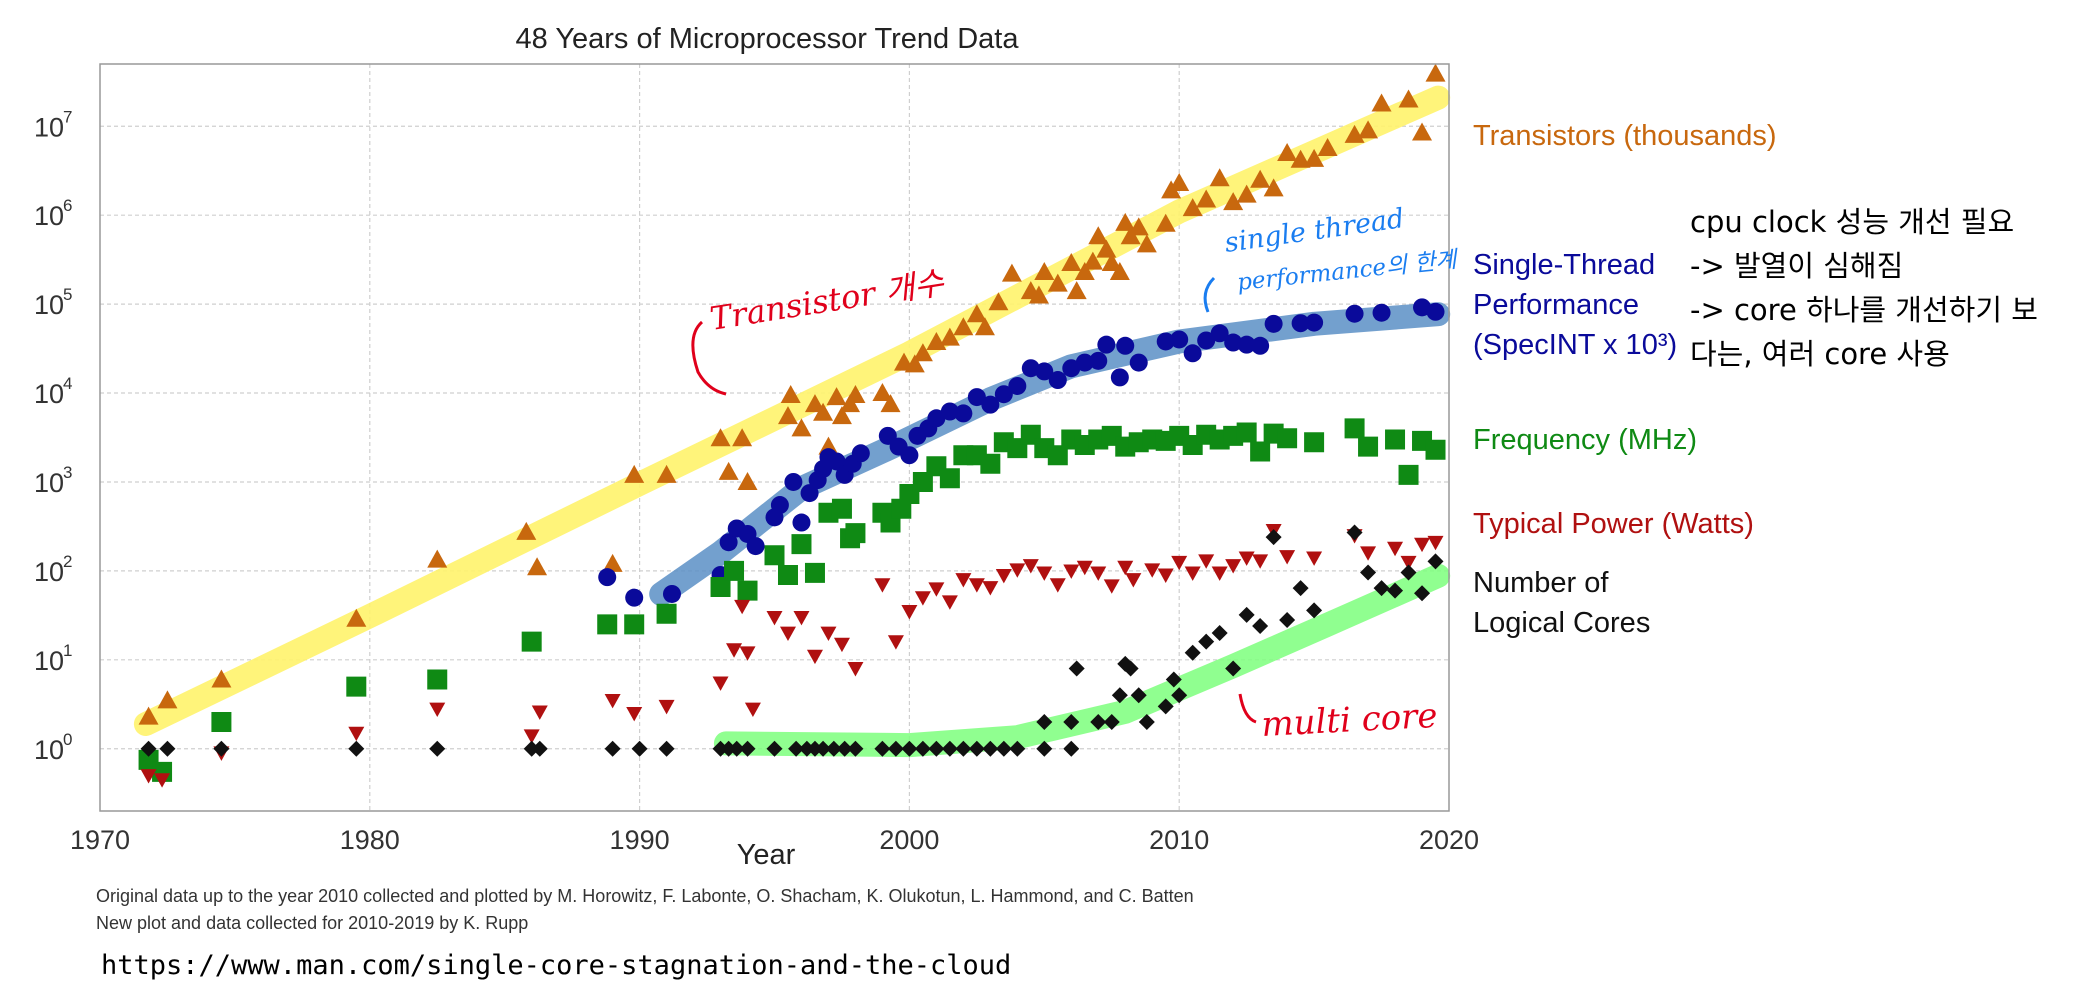 This screenshot has height=1000, width=2087. Describe the element at coordinates (1852, 222) in the screenshot. I see `note-line: cpu clock 성능 개선 필요` at that location.